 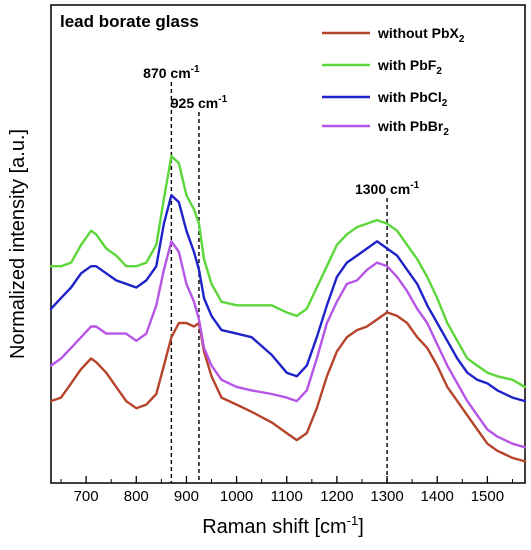 What do you see at coordinates (487, 496) in the screenshot?
I see `x-tick-label: 1500` at bounding box center [487, 496].